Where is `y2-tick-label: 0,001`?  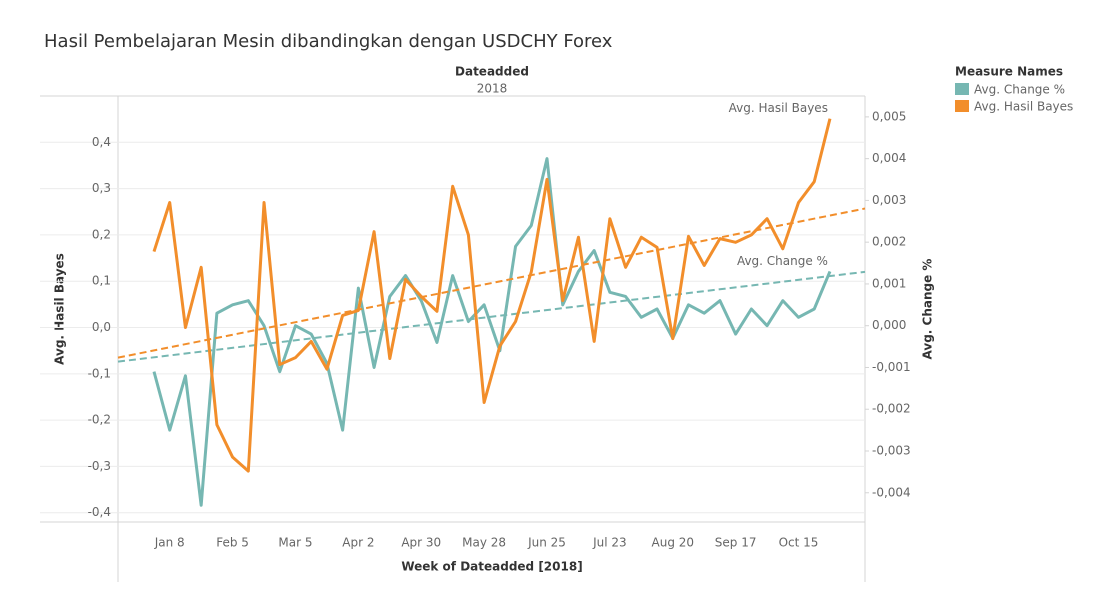 y2-tick-label: 0,001 is located at coordinates (889, 283).